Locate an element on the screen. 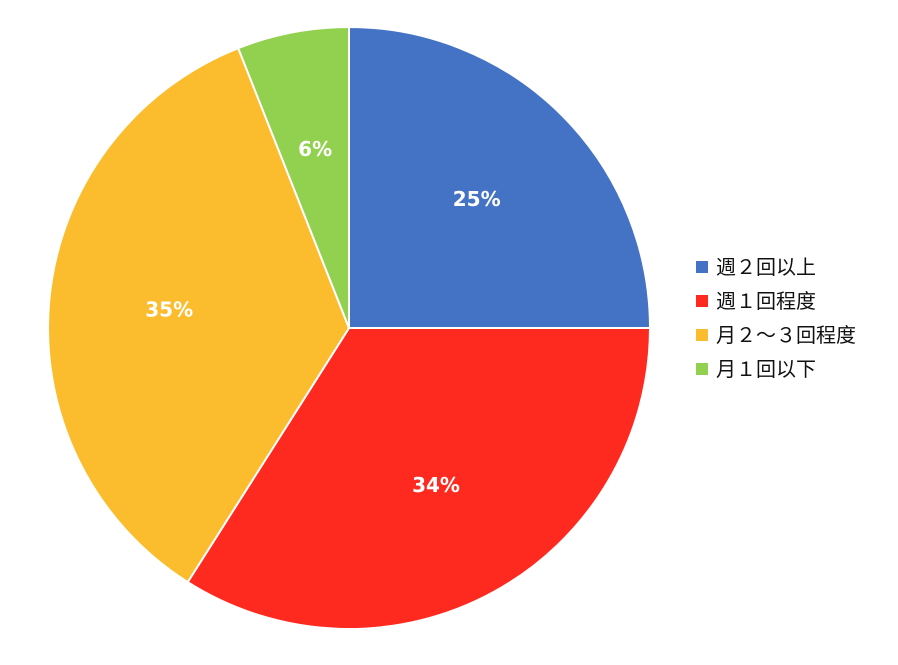 Image resolution: width=898 pixels, height=665 pixels. pie-label-monthly-once-or-less: 6% is located at coordinates (315, 149).